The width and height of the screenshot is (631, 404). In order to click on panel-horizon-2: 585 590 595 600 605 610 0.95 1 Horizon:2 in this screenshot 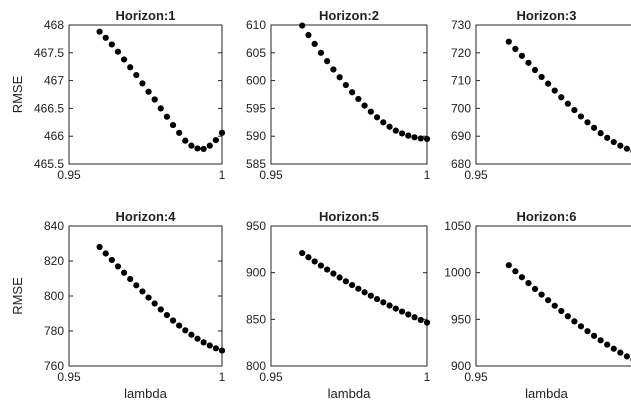, I will do `click(338, 95)`.